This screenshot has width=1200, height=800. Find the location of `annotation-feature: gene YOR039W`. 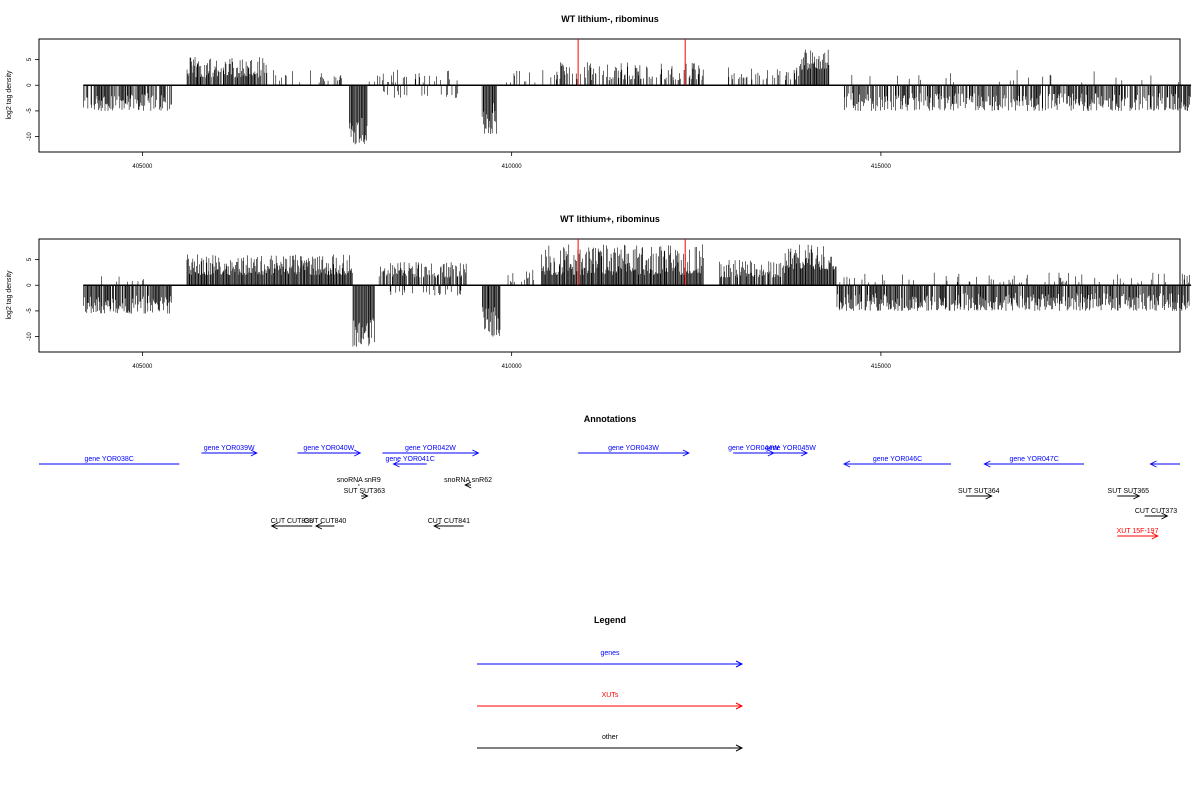

annotation-feature: gene YOR039W is located at coordinates (229, 451).